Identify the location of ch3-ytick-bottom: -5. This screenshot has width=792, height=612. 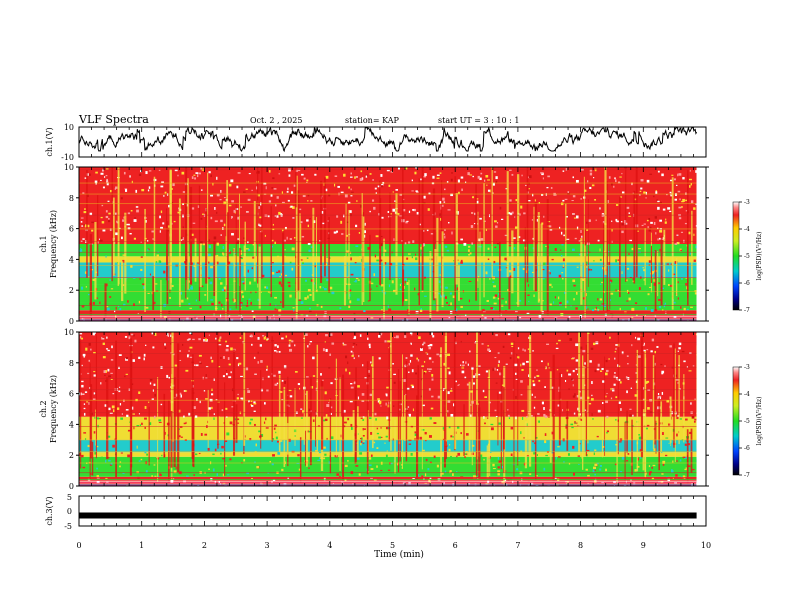
(68, 526).